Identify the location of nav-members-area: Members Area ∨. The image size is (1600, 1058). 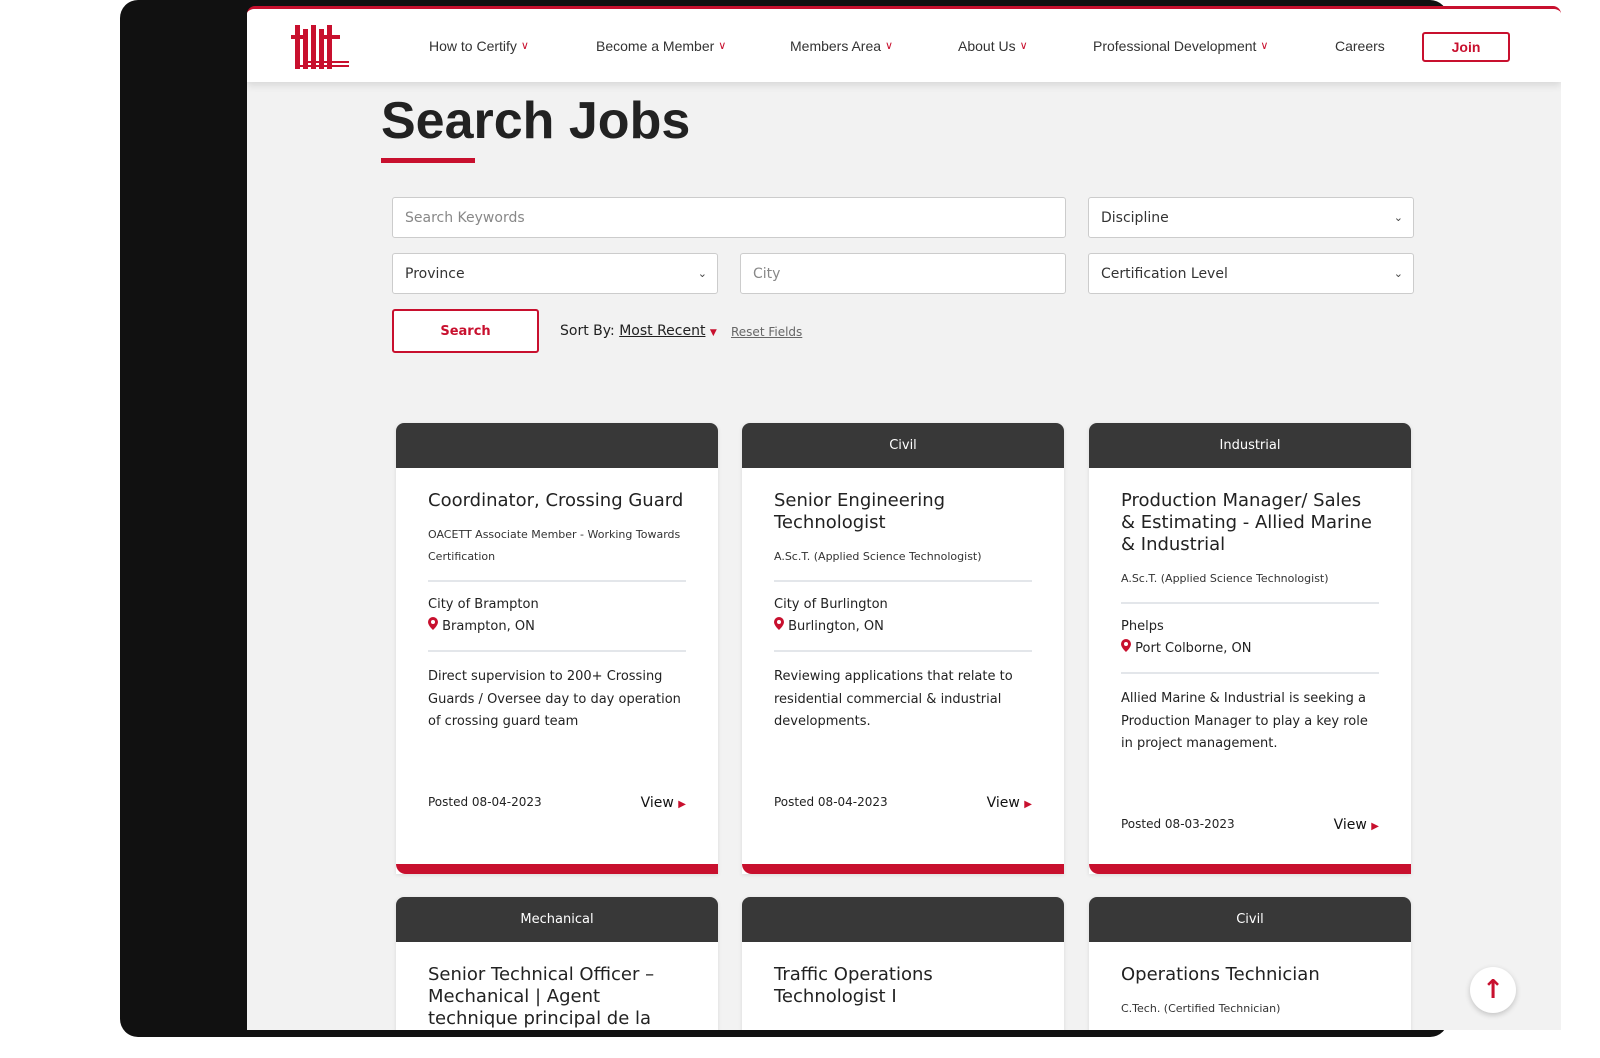
(841, 45).